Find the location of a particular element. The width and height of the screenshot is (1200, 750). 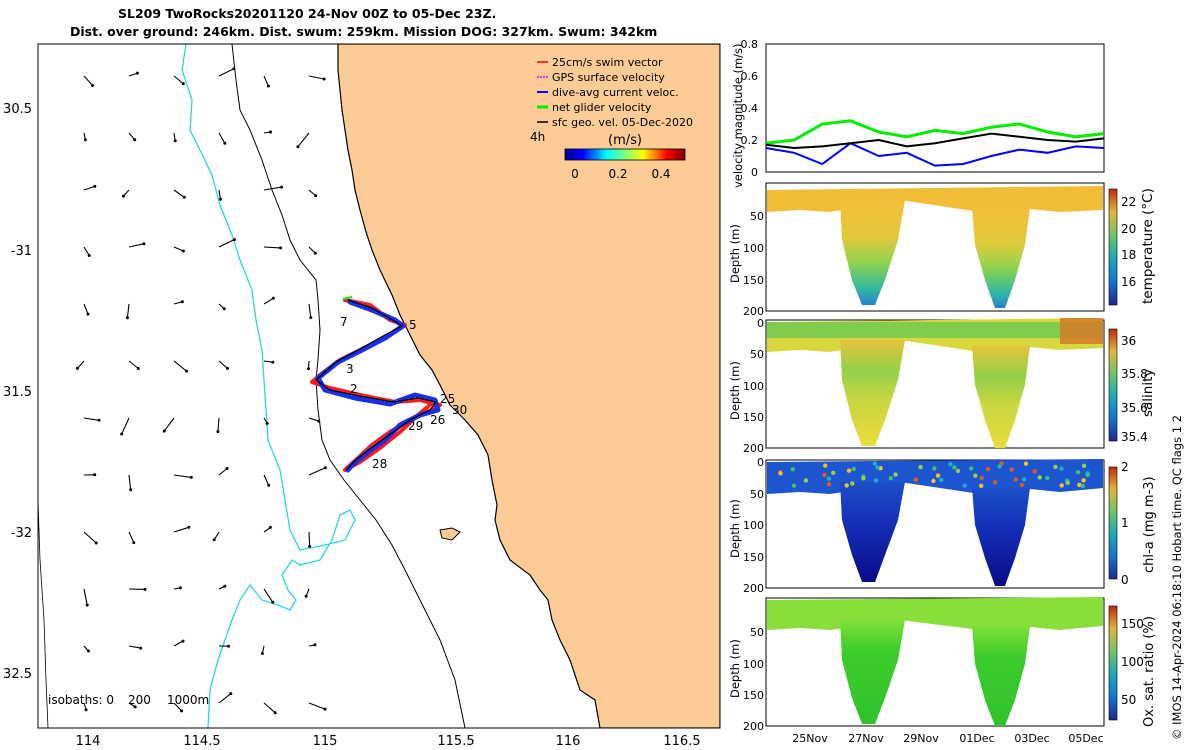

day-label: 26 is located at coordinates (437, 420).